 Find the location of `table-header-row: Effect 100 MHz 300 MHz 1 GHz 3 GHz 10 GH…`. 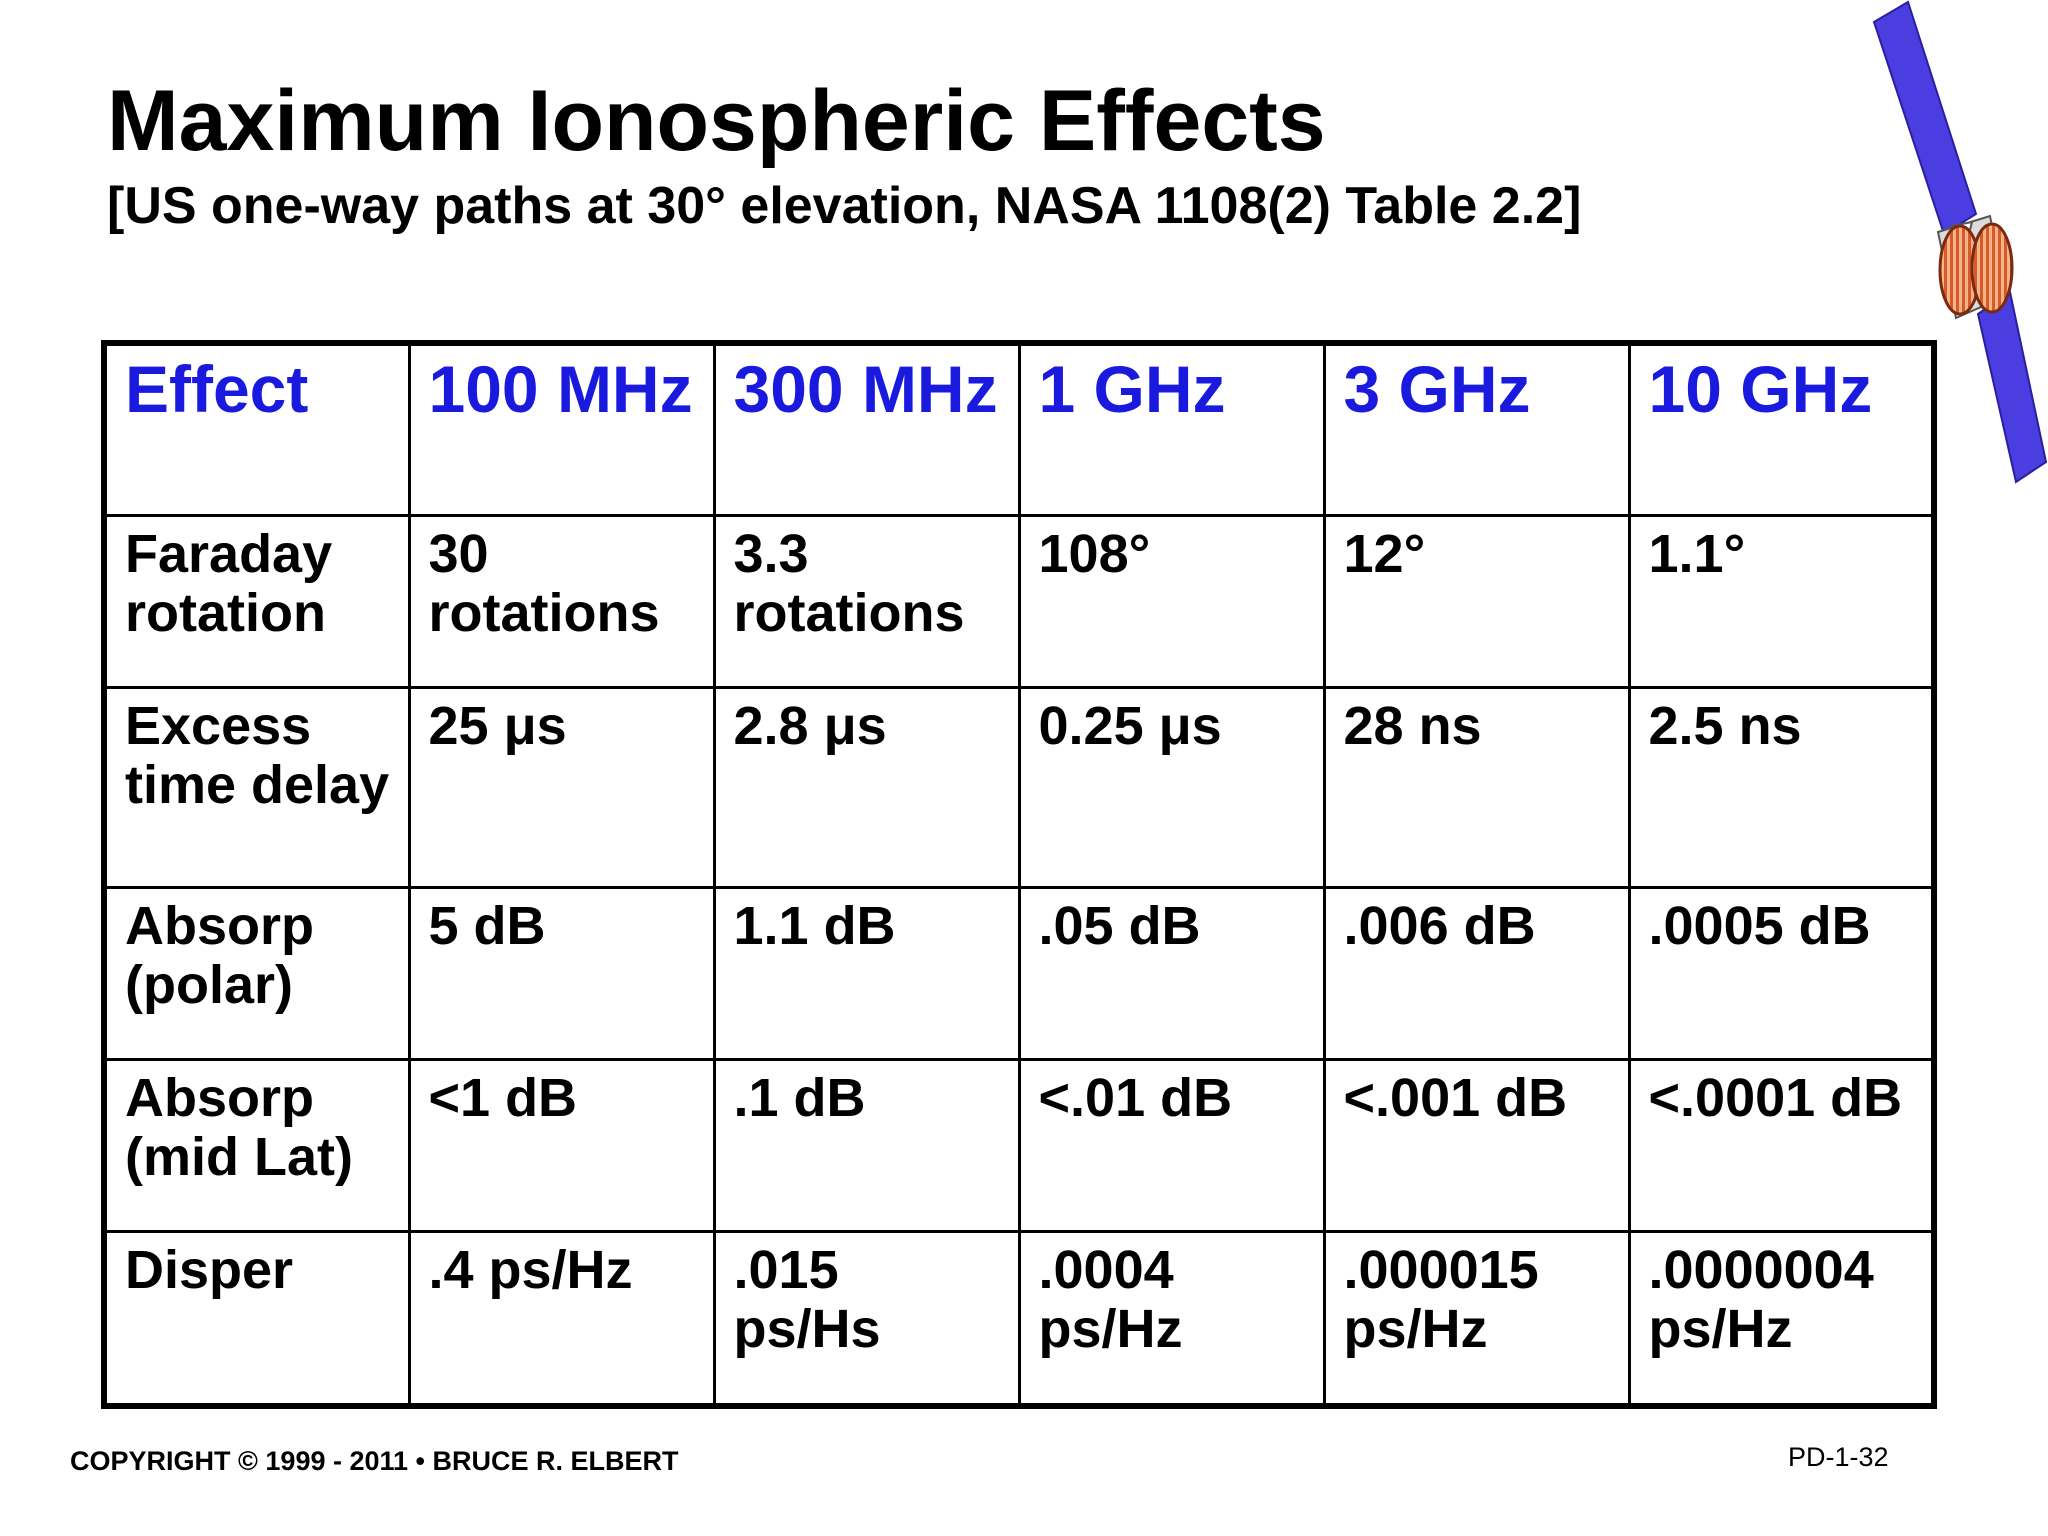

table-header-row: Effect 100 MHz 300 MHz 1 GHz 3 GHz 10 GH… is located at coordinates (1019, 429).